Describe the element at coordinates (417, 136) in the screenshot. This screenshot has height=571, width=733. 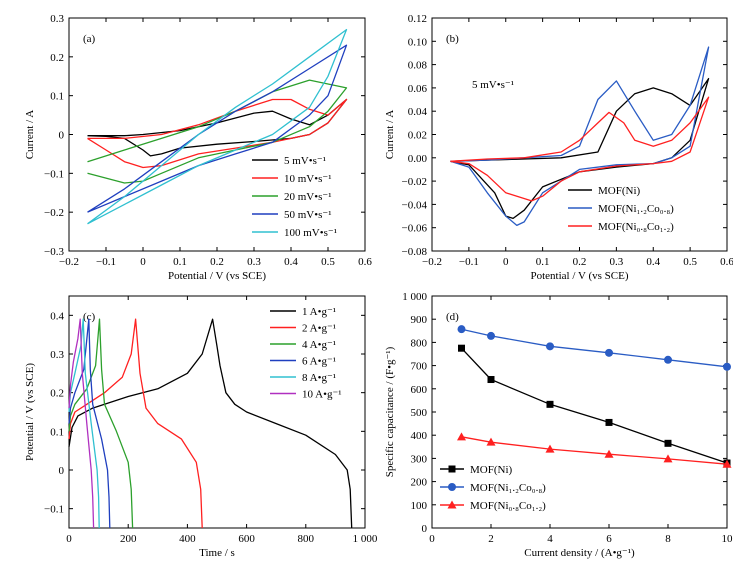
I see `y-tick-label: 0.02` at that location.